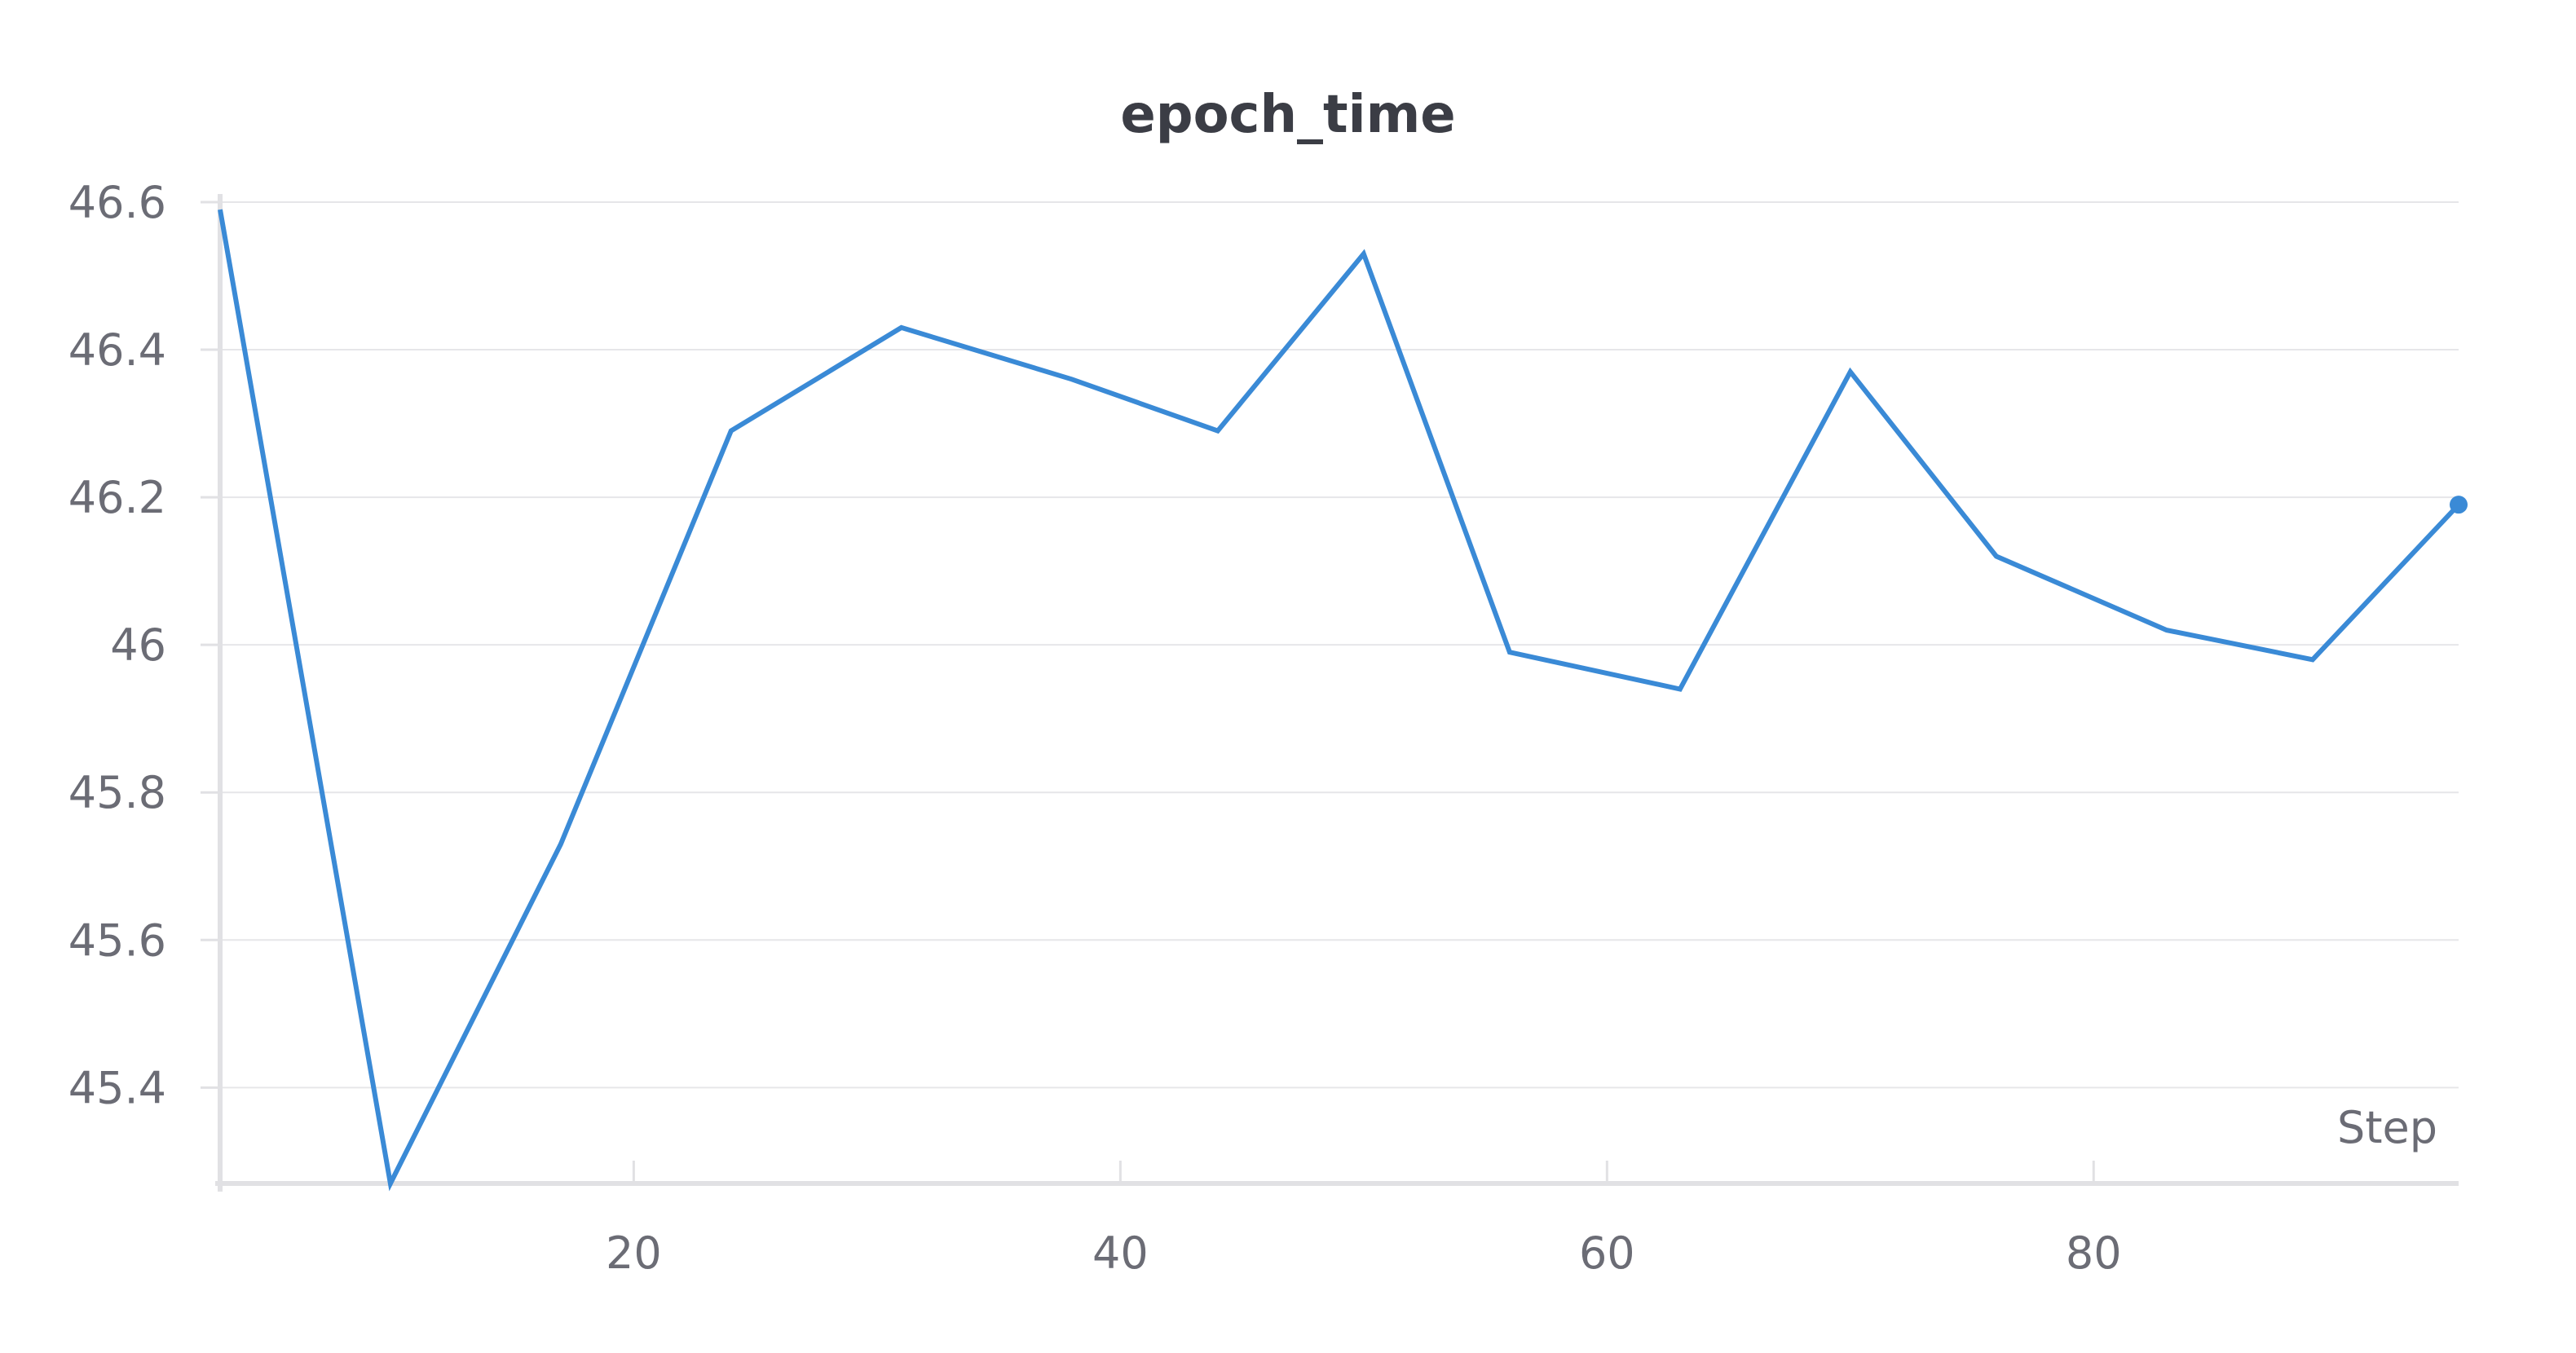 This screenshot has width=2576, height=1353. Describe the element at coordinates (2094, 1253) in the screenshot. I see `x-tick-label: 80` at that location.